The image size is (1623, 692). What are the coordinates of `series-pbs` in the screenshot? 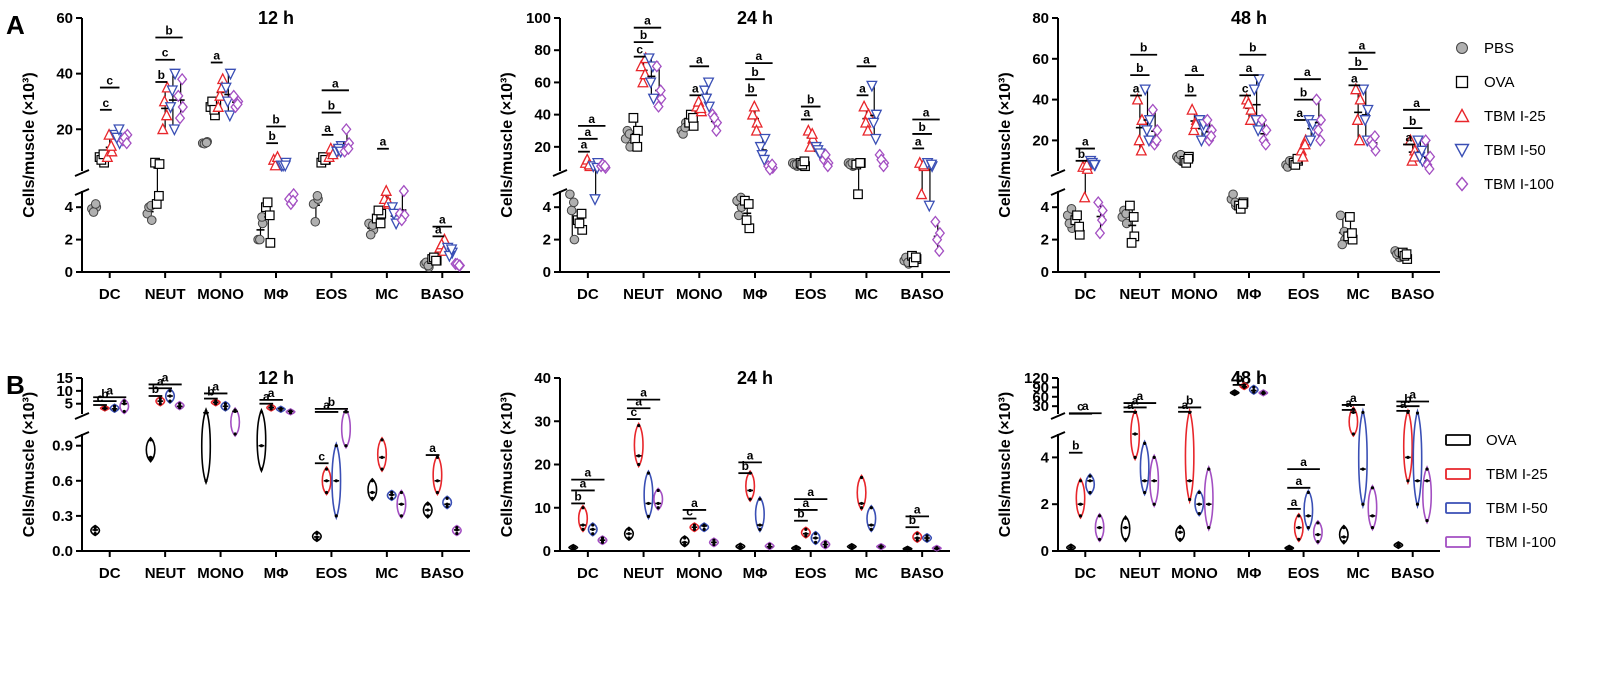 It's located at (260, 204).